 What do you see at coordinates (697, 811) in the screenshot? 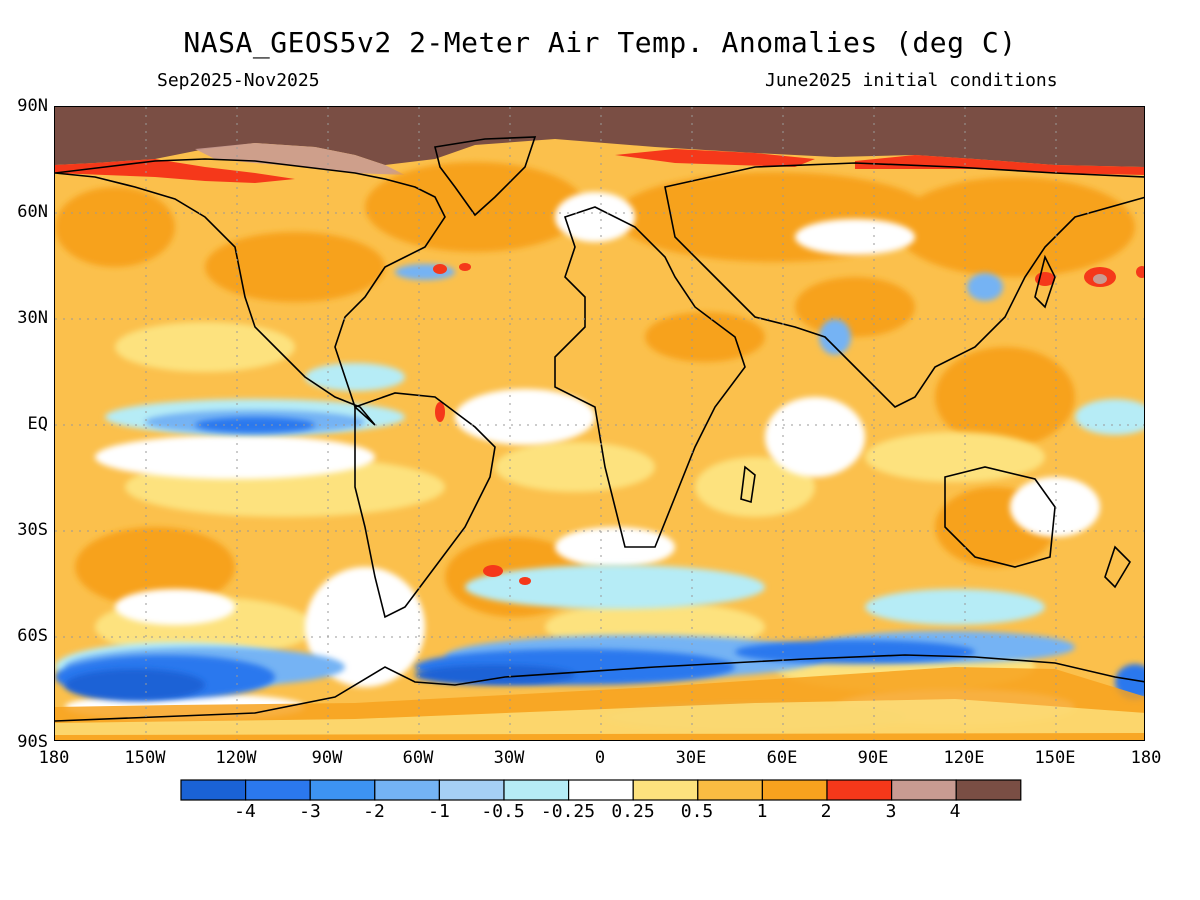
I see `colorbar-label-0-5: 0.5` at bounding box center [697, 811].